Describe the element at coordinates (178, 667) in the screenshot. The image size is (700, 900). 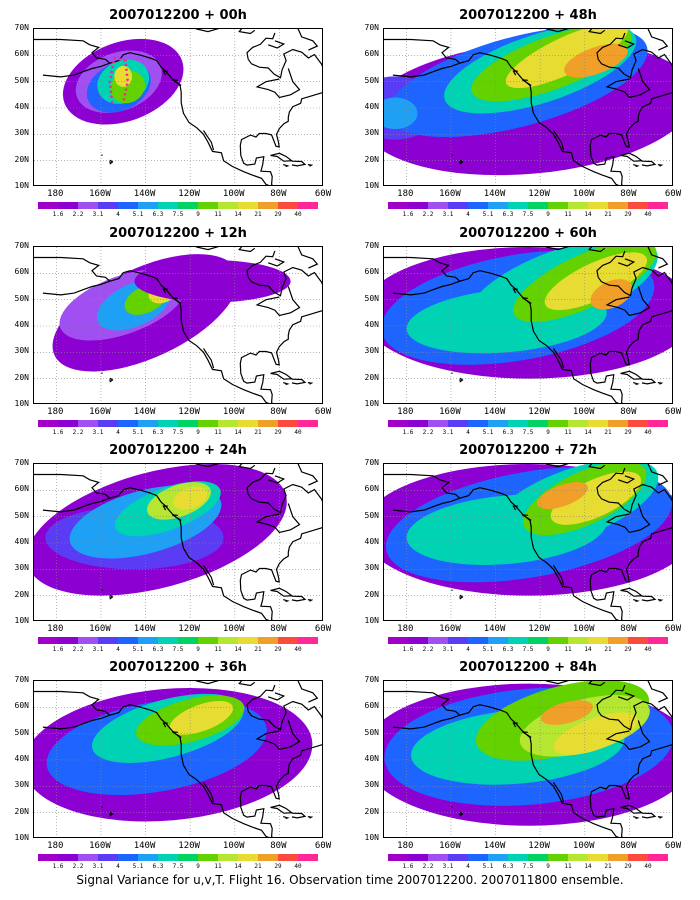
I see `panel-title: 2007012200 + 36h` at that location.